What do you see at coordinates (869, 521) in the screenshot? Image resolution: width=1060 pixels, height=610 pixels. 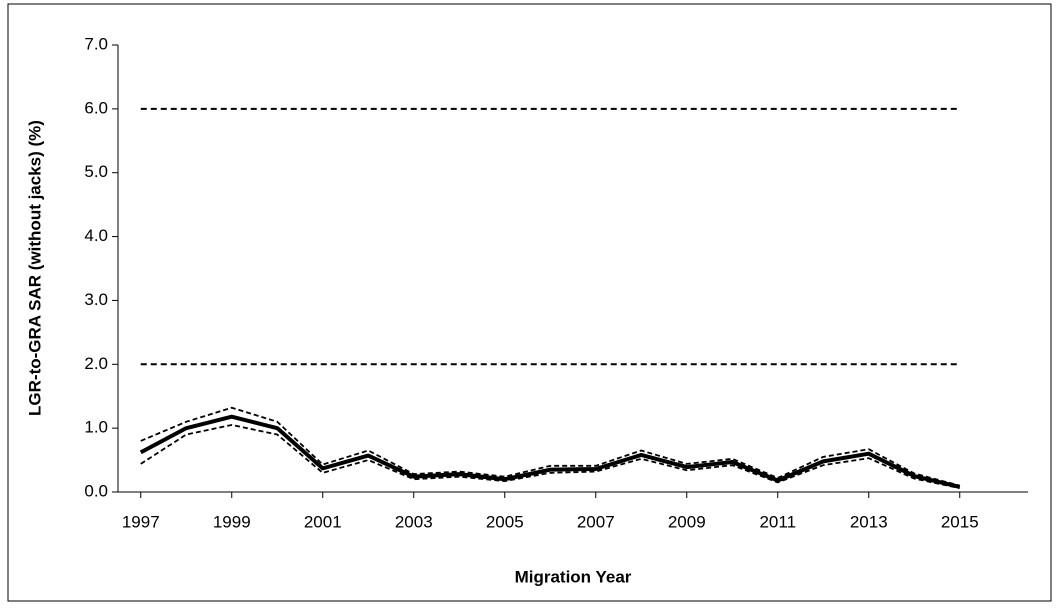 I see `x-tick-label: 2013` at bounding box center [869, 521].